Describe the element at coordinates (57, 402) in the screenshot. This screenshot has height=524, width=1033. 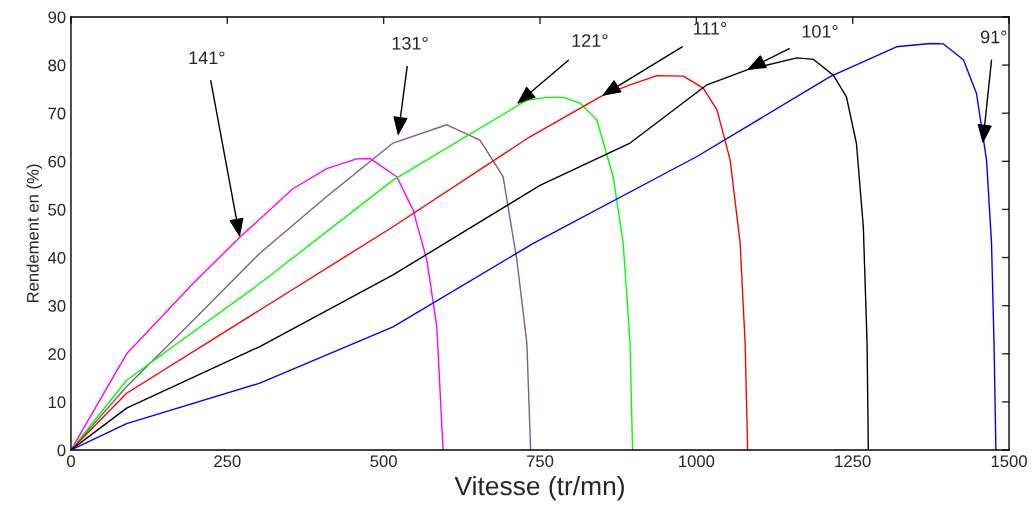
I see `y-tick-label: 10` at that location.